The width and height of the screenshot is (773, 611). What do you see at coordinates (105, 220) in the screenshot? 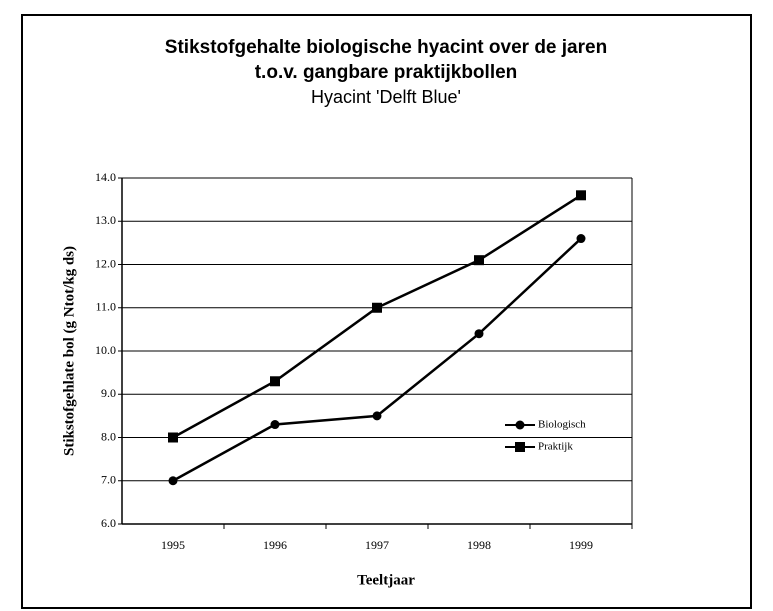
I see `y-tick-label: 13.0` at bounding box center [105, 220].